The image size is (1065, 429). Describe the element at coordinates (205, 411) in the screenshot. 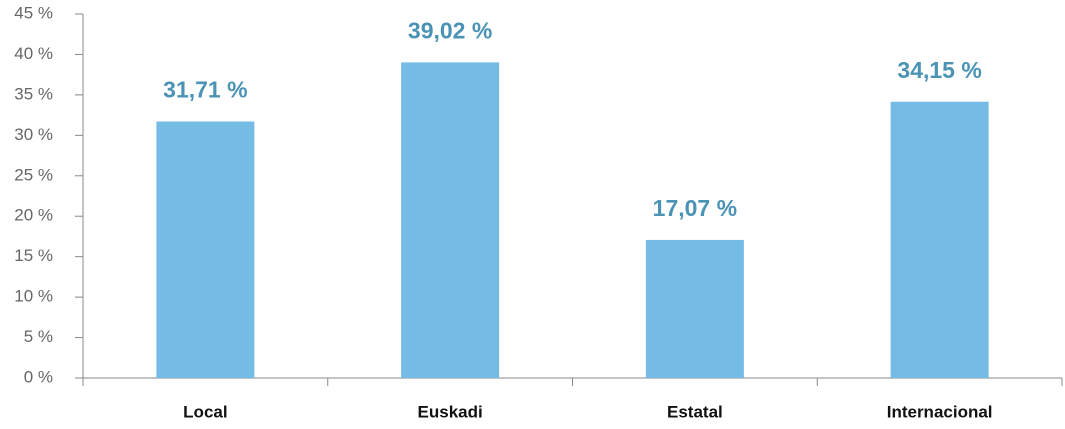

I see `x-tick-label: Local` at that location.